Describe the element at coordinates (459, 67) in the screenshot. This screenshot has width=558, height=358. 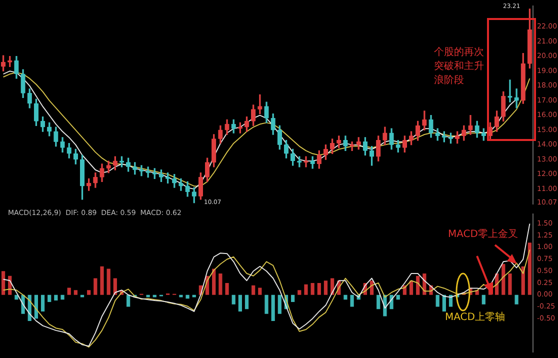
I see `annotation: 个股的再次突破和主升浪阶段` at that location.